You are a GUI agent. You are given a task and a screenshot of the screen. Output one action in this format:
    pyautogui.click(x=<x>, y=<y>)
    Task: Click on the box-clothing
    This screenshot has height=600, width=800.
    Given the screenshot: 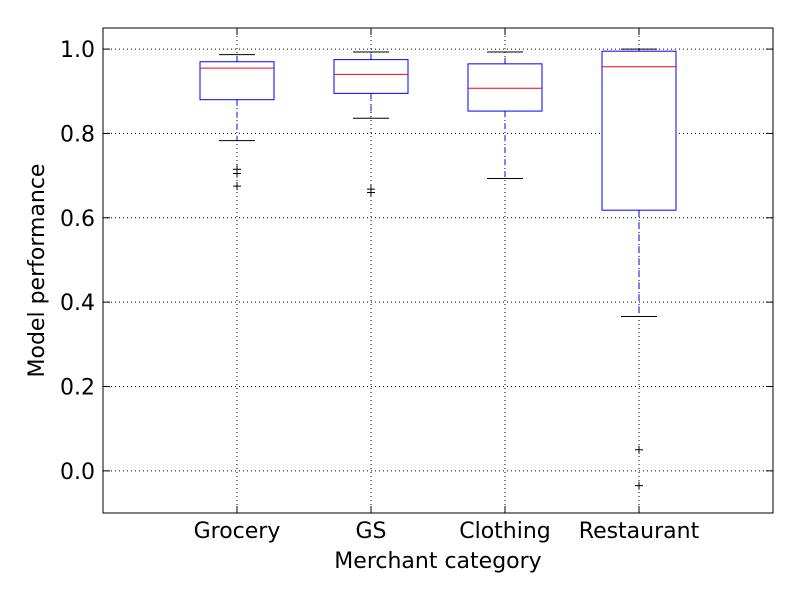 What is the action you would take?
    pyautogui.click(x=505, y=115)
    